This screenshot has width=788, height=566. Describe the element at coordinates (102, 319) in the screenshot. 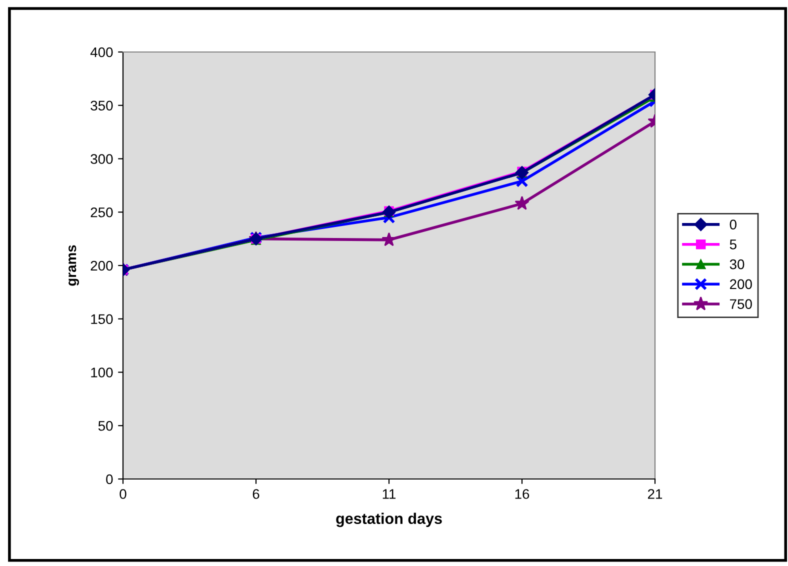

I see `y-tick-label: 150` at that location.